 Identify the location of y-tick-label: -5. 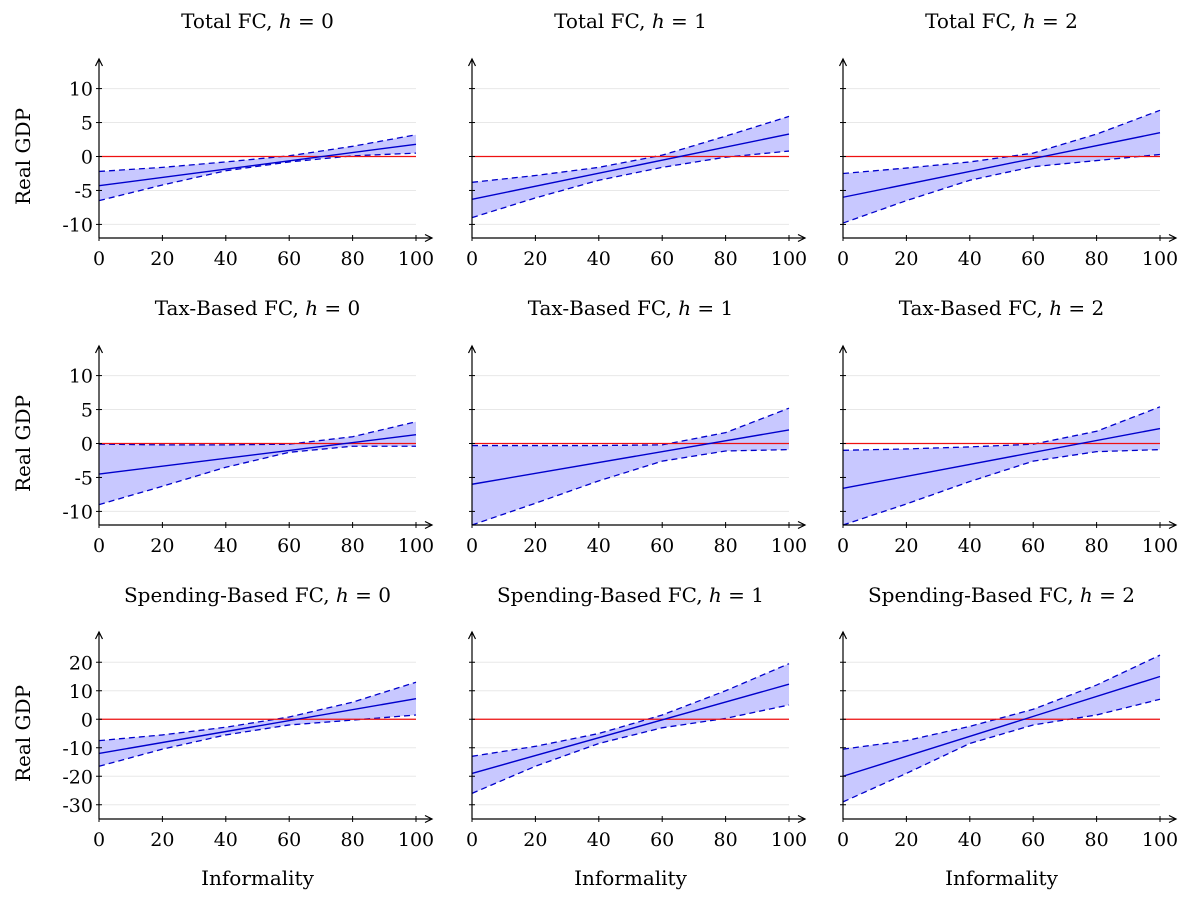
(83, 191).